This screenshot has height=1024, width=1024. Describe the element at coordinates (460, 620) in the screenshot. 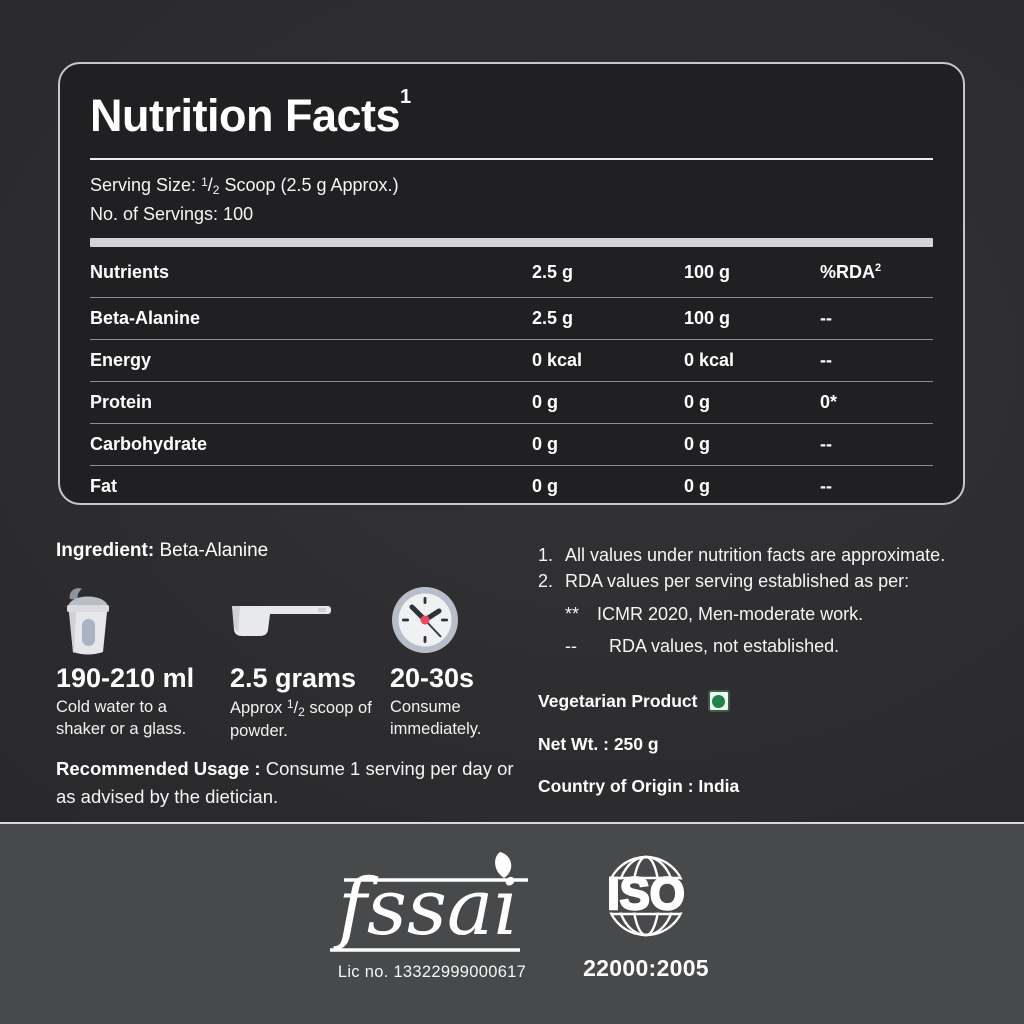

I see `clock-icon` at that location.